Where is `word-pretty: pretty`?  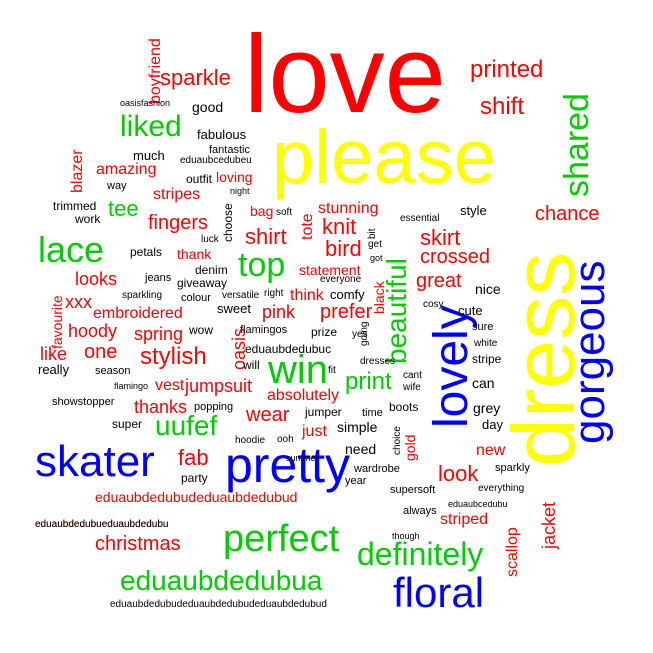
word-pretty: pretty is located at coordinates (288, 465).